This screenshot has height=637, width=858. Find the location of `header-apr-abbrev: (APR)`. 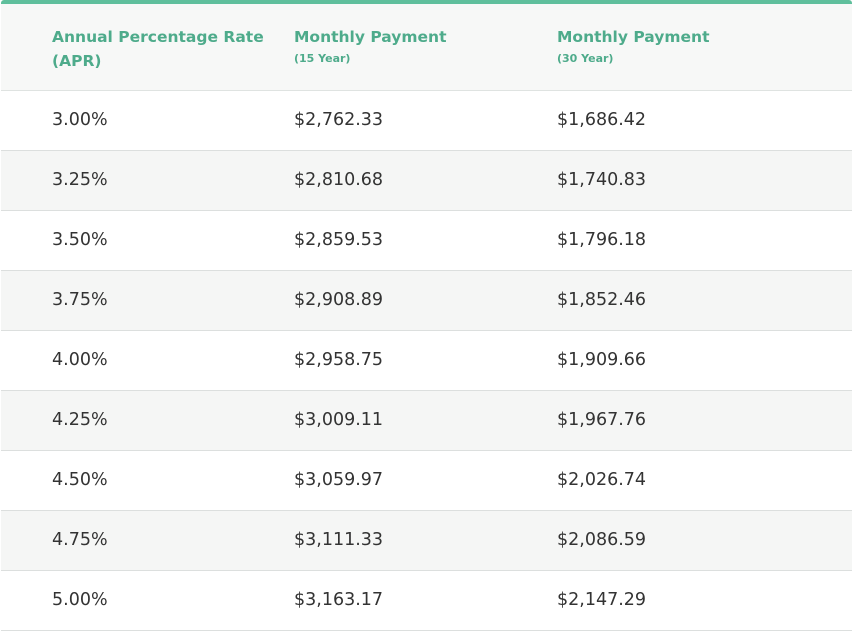

header-apr-abbrev: (APR) is located at coordinates (77, 61).